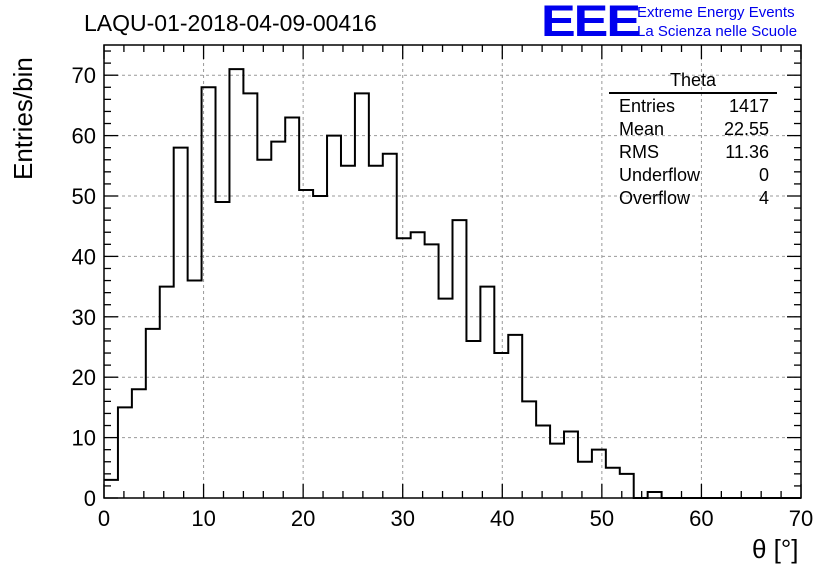 This screenshot has height=572, width=836. What do you see at coordinates (693, 82) in the screenshot?
I see `stats-title: Theta` at bounding box center [693, 82].